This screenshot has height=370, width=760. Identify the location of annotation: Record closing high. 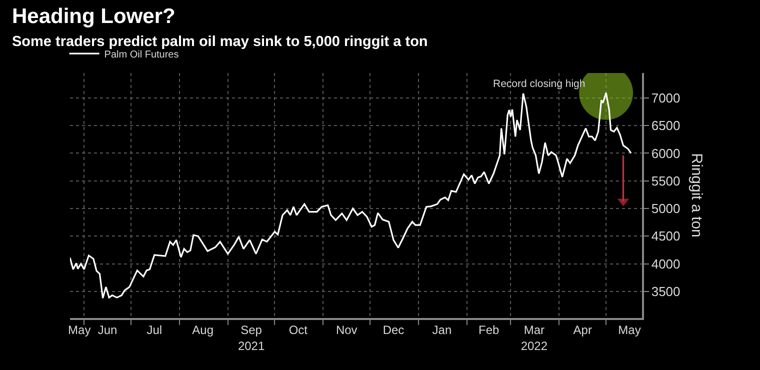
(539, 84).